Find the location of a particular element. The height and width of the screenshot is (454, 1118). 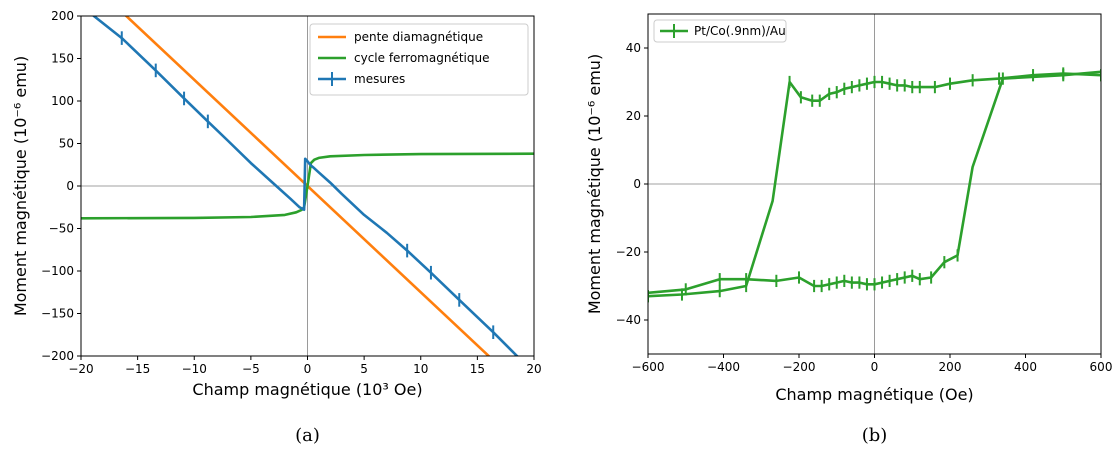

y-tick-label: 50 is located at coordinates (66, 144).